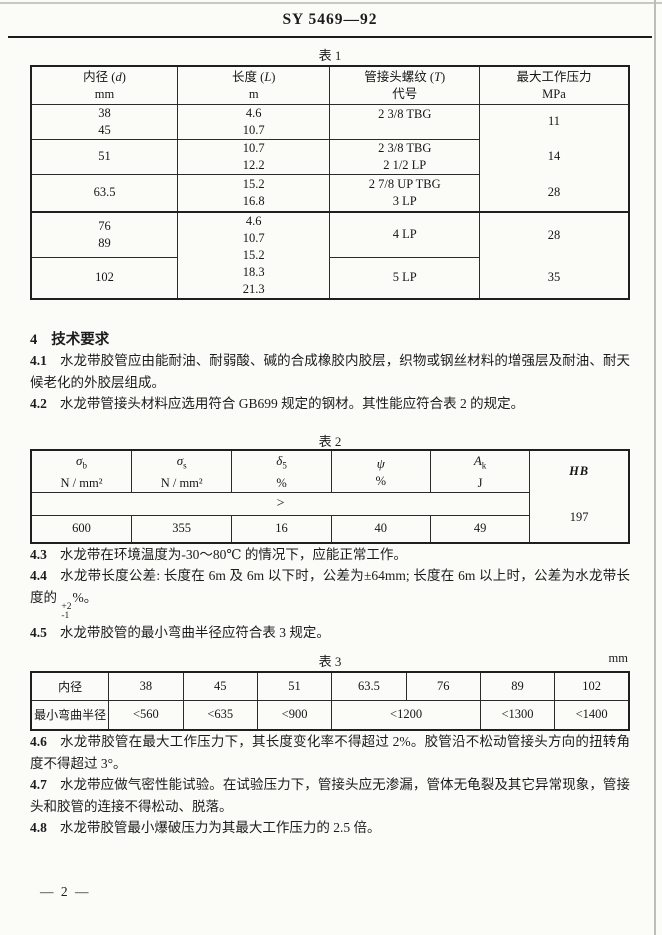 This screenshot has width=662, height=935. I want to click on table1-caption: 表 1, so click(330, 55).